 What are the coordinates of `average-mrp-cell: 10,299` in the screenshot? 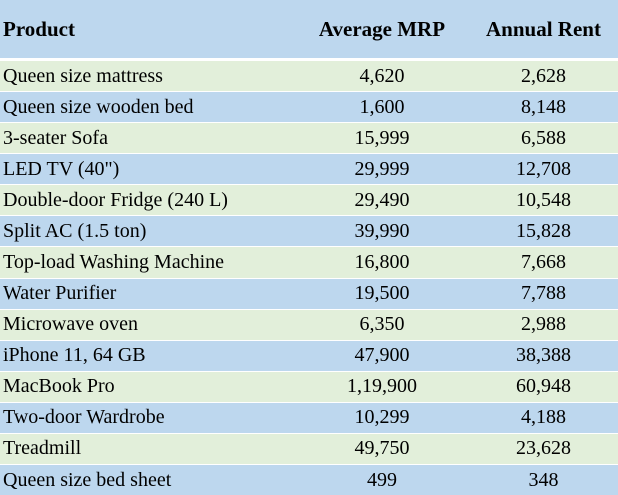 It's located at (382, 417).